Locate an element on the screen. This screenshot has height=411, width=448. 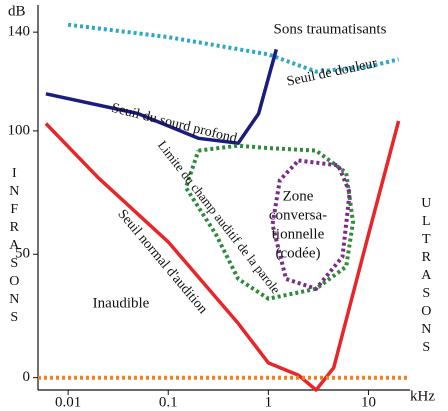
x-tick-label: 1 is located at coordinates (269, 402).